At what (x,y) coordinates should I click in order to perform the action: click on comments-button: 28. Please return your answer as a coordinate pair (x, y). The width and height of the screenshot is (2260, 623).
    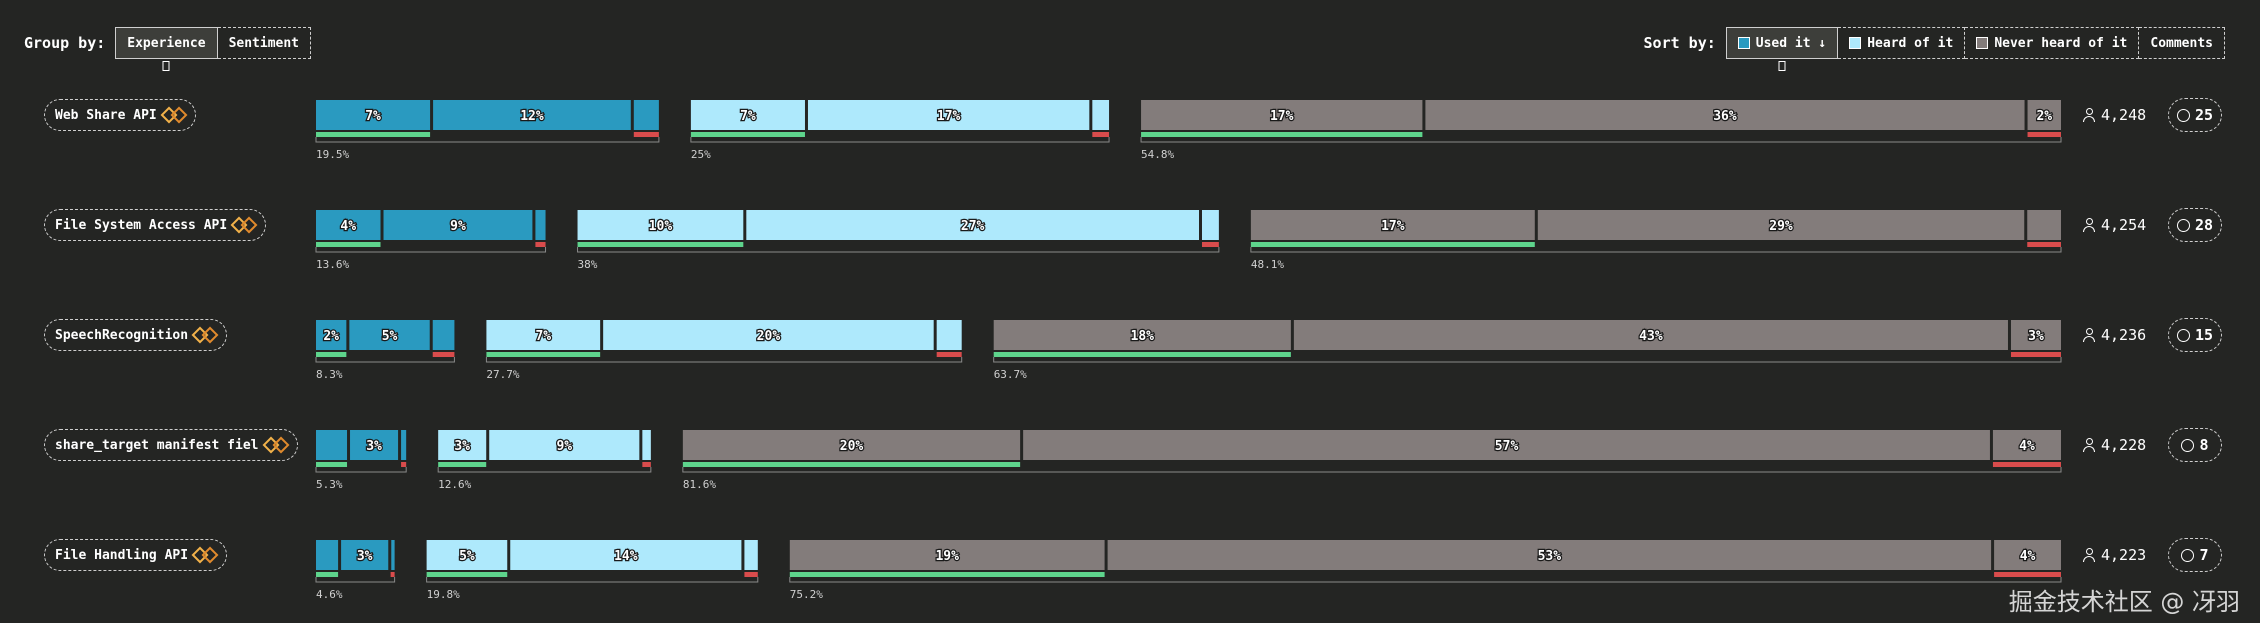
    Looking at the image, I should click on (2195, 225).